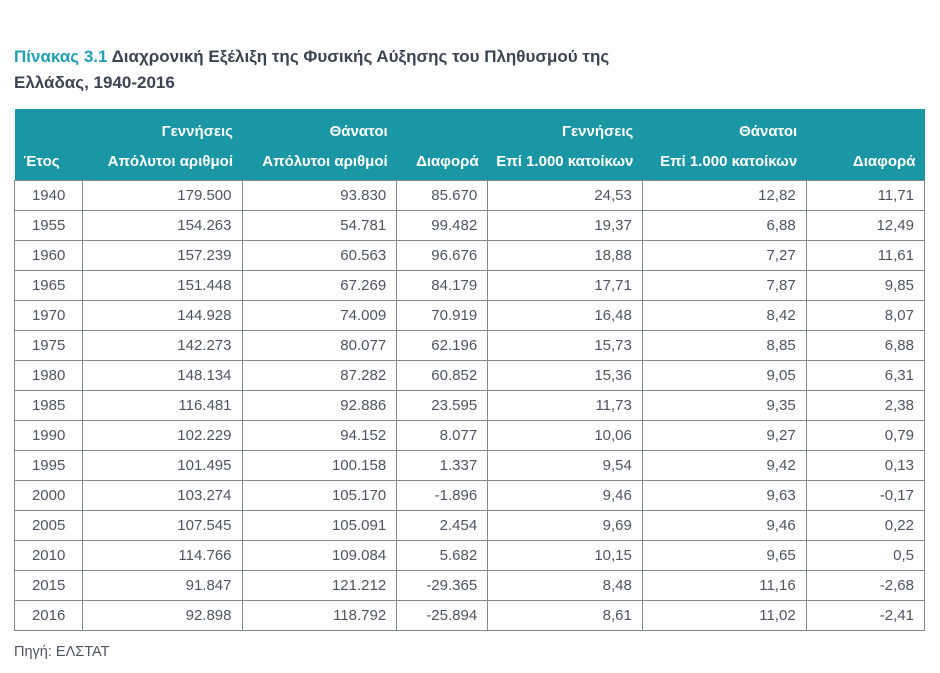 The height and width of the screenshot is (673, 940). Describe the element at coordinates (162, 315) in the screenshot. I see `value-cell: 144.928` at that location.